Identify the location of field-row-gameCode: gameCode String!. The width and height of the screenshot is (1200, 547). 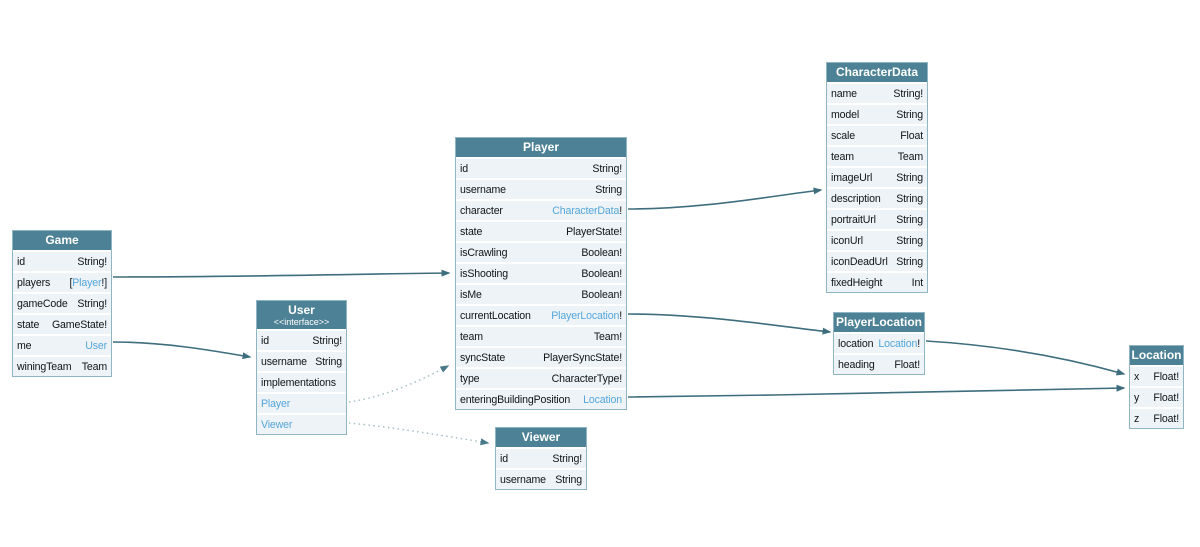
(62, 302).